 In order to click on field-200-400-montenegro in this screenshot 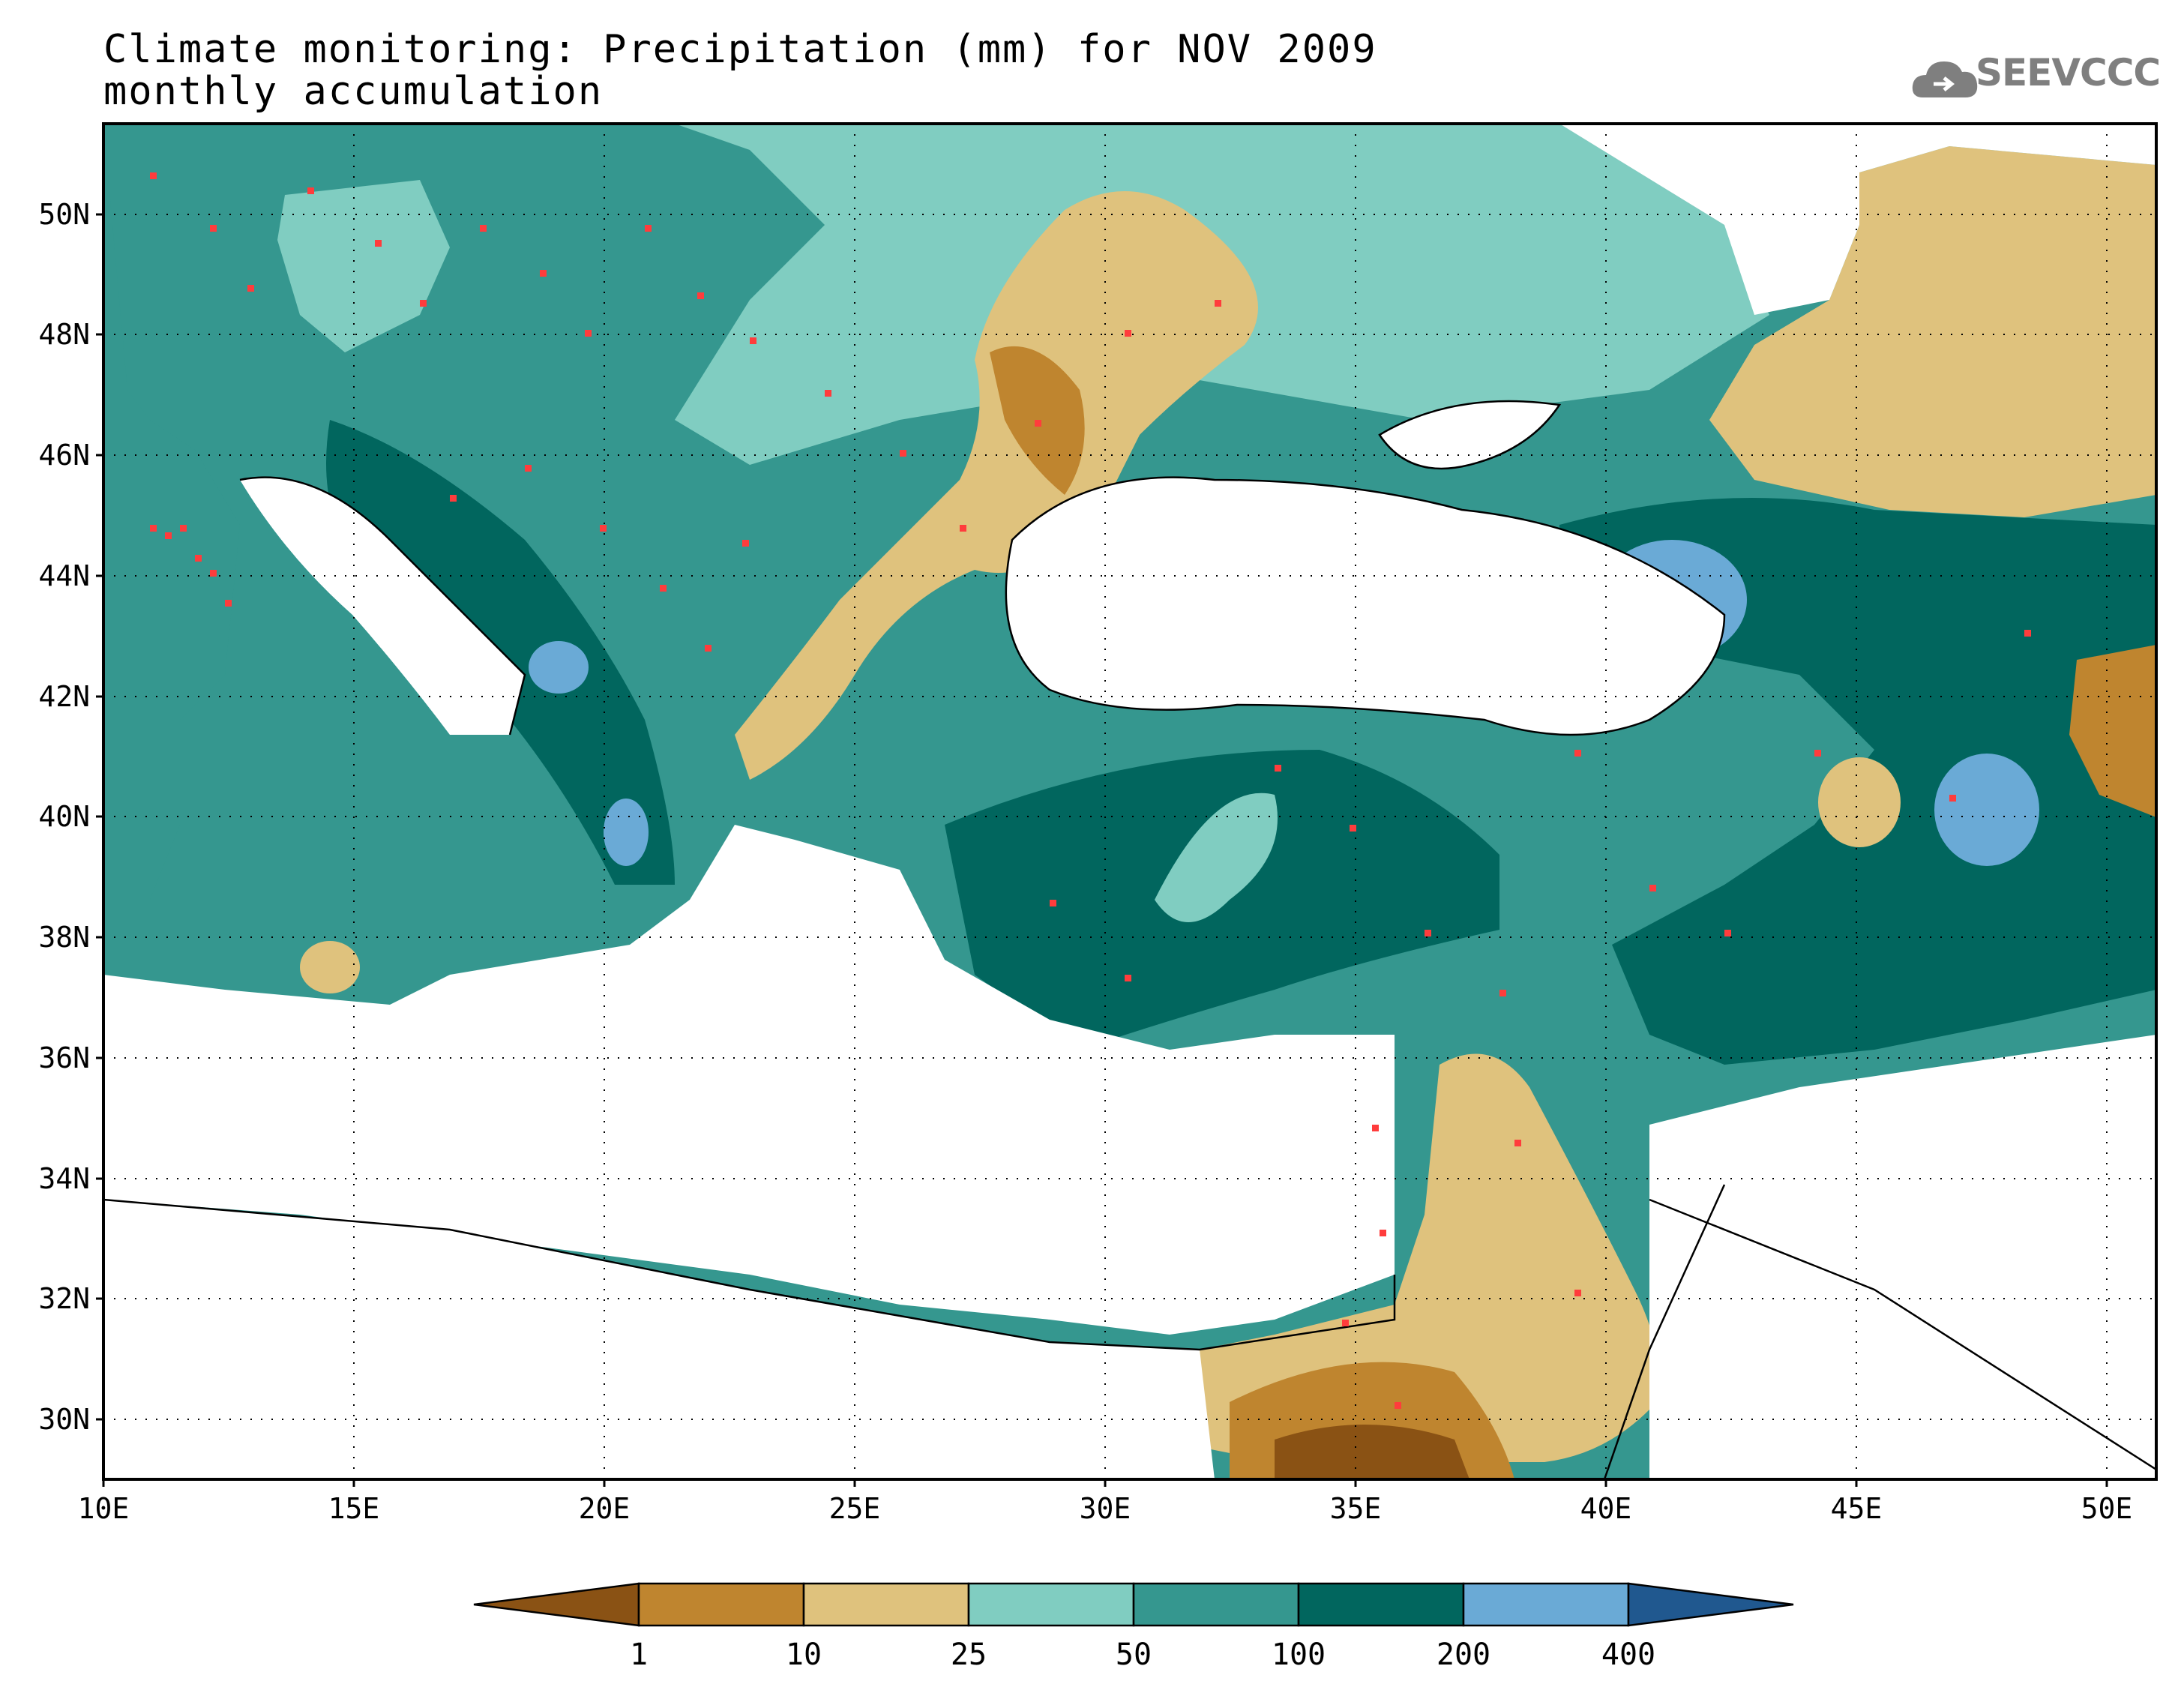, I will do `click(559, 667)`.